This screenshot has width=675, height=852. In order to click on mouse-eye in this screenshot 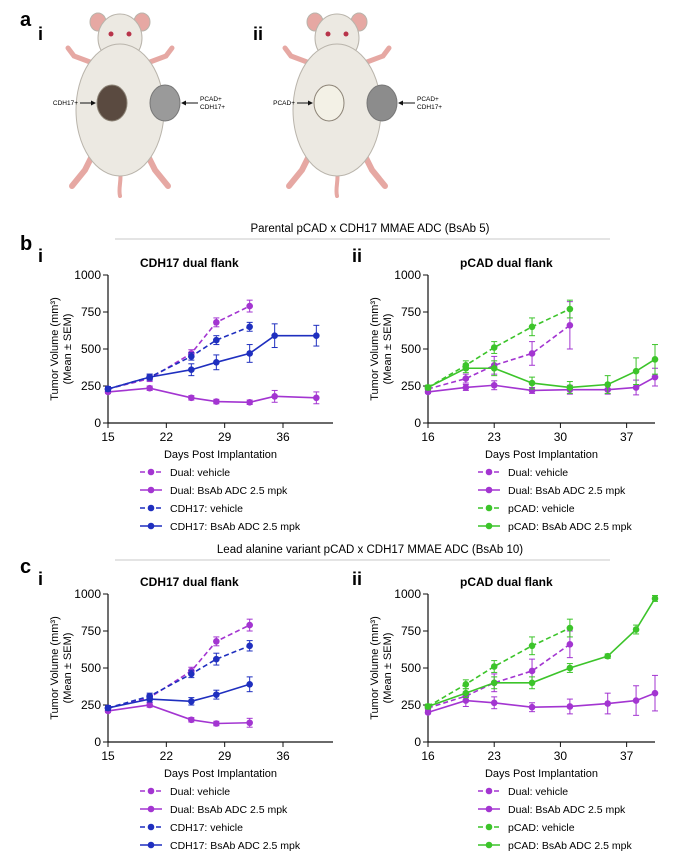, I will do `click(328, 34)`.